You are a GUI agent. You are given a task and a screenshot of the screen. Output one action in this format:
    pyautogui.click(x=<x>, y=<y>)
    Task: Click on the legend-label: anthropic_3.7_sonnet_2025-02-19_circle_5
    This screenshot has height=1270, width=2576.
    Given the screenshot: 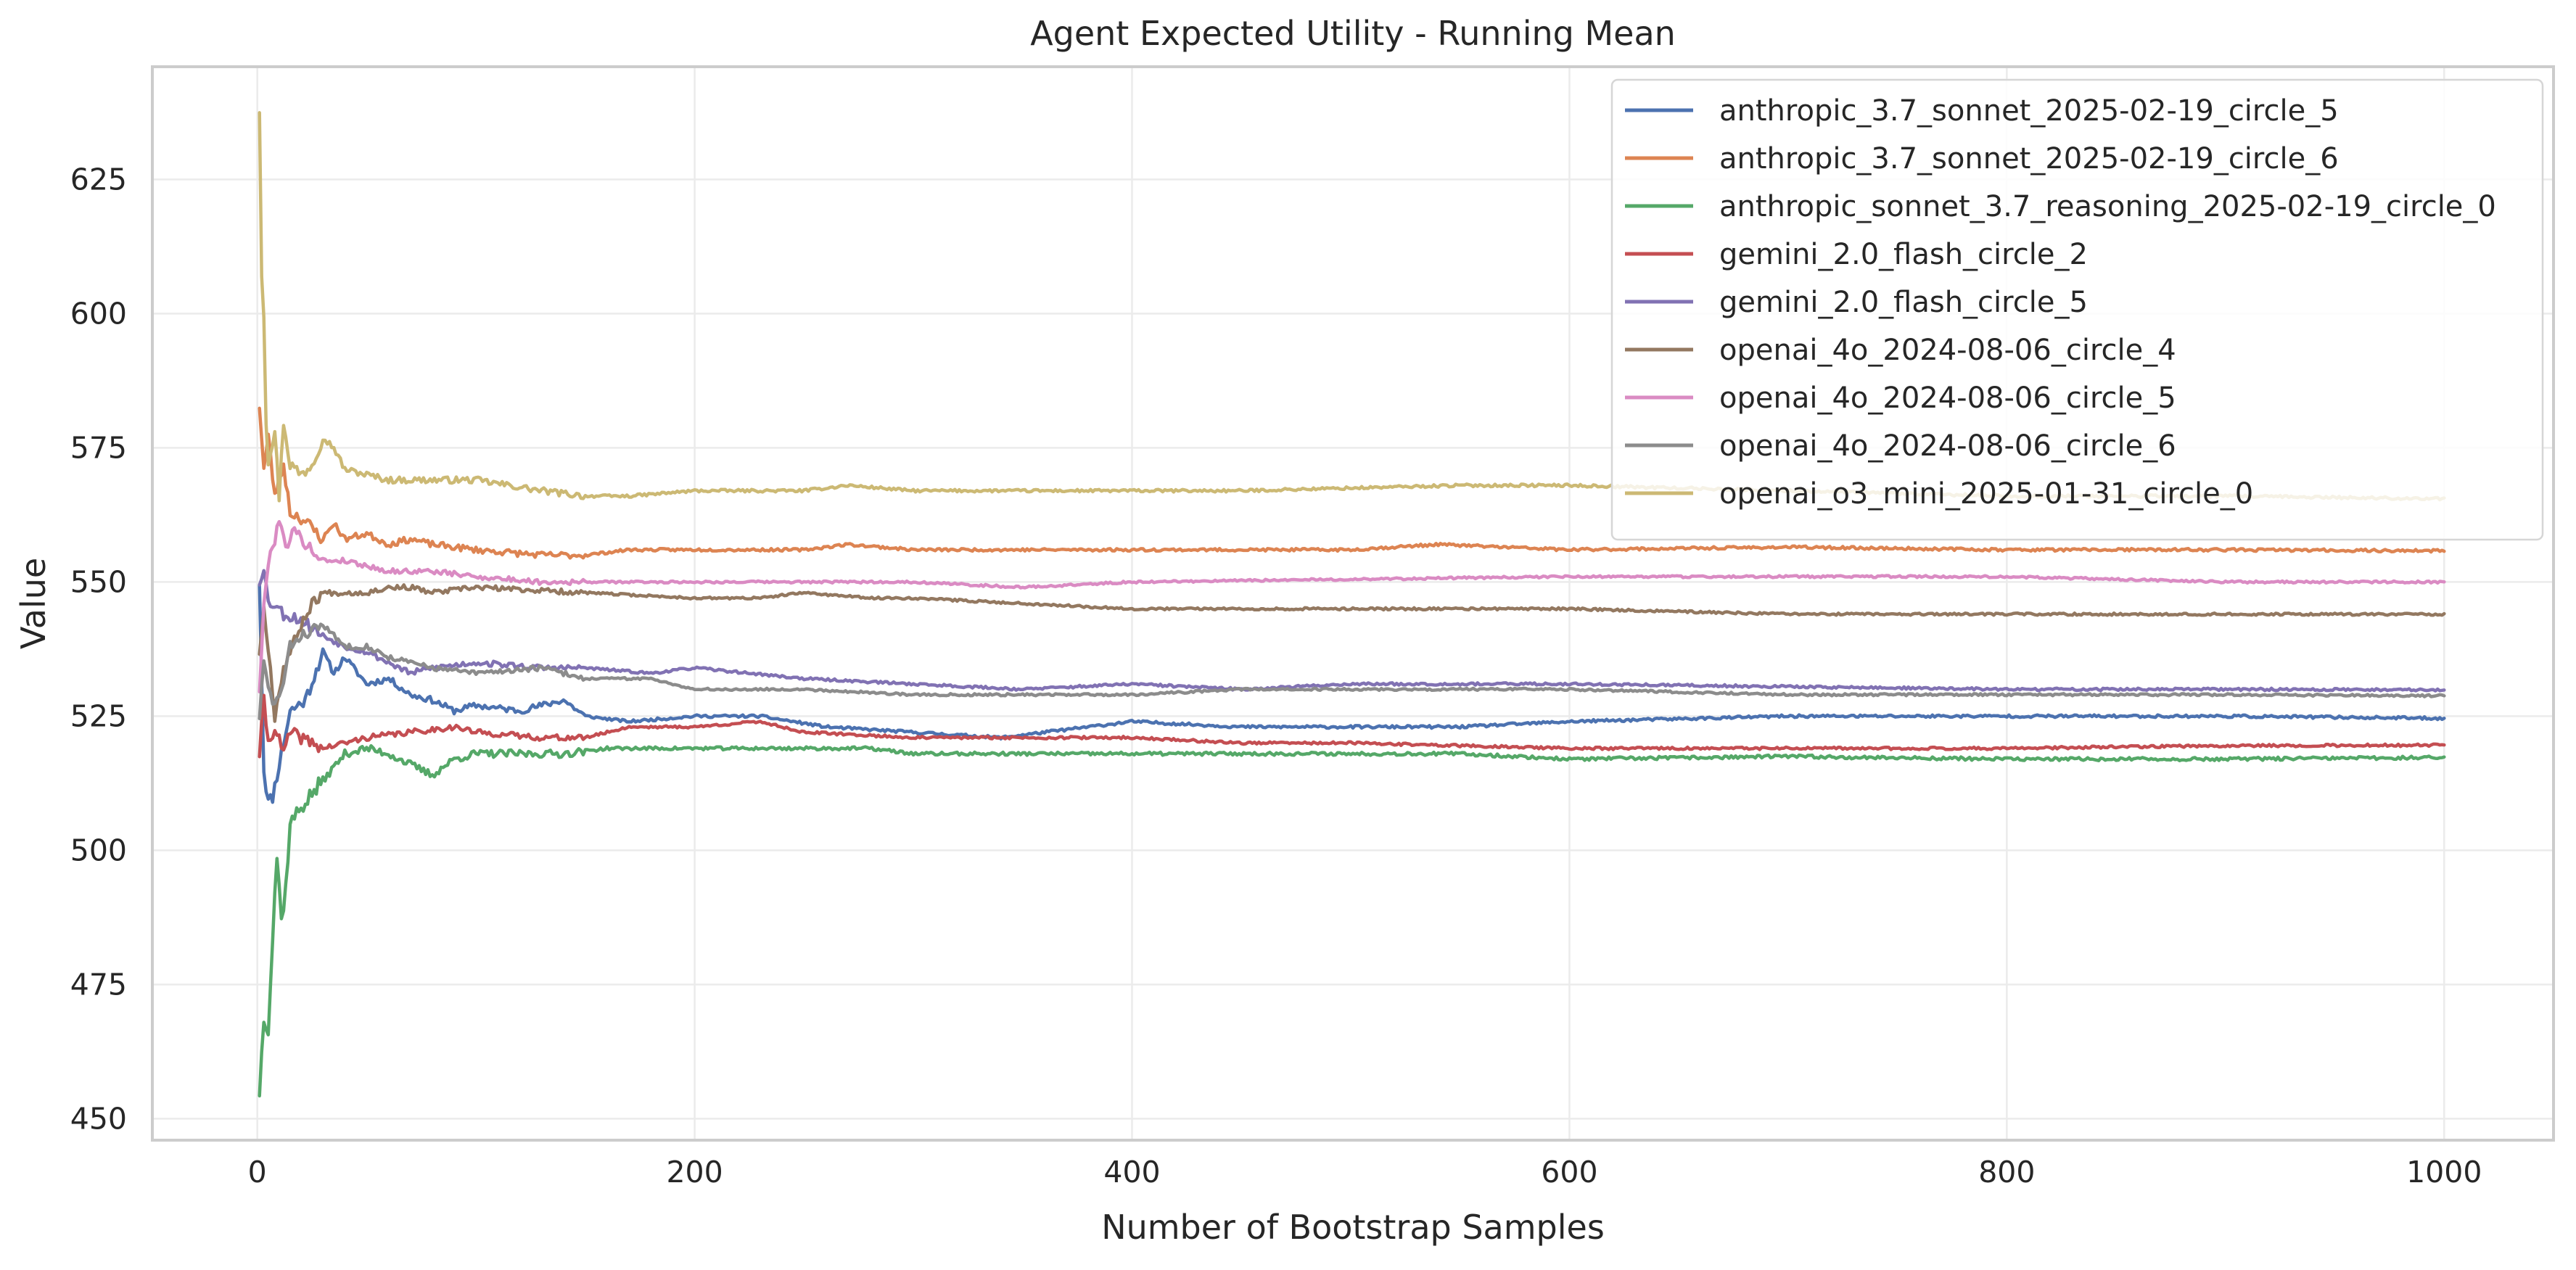 What is the action you would take?
    pyautogui.click(x=2029, y=111)
    